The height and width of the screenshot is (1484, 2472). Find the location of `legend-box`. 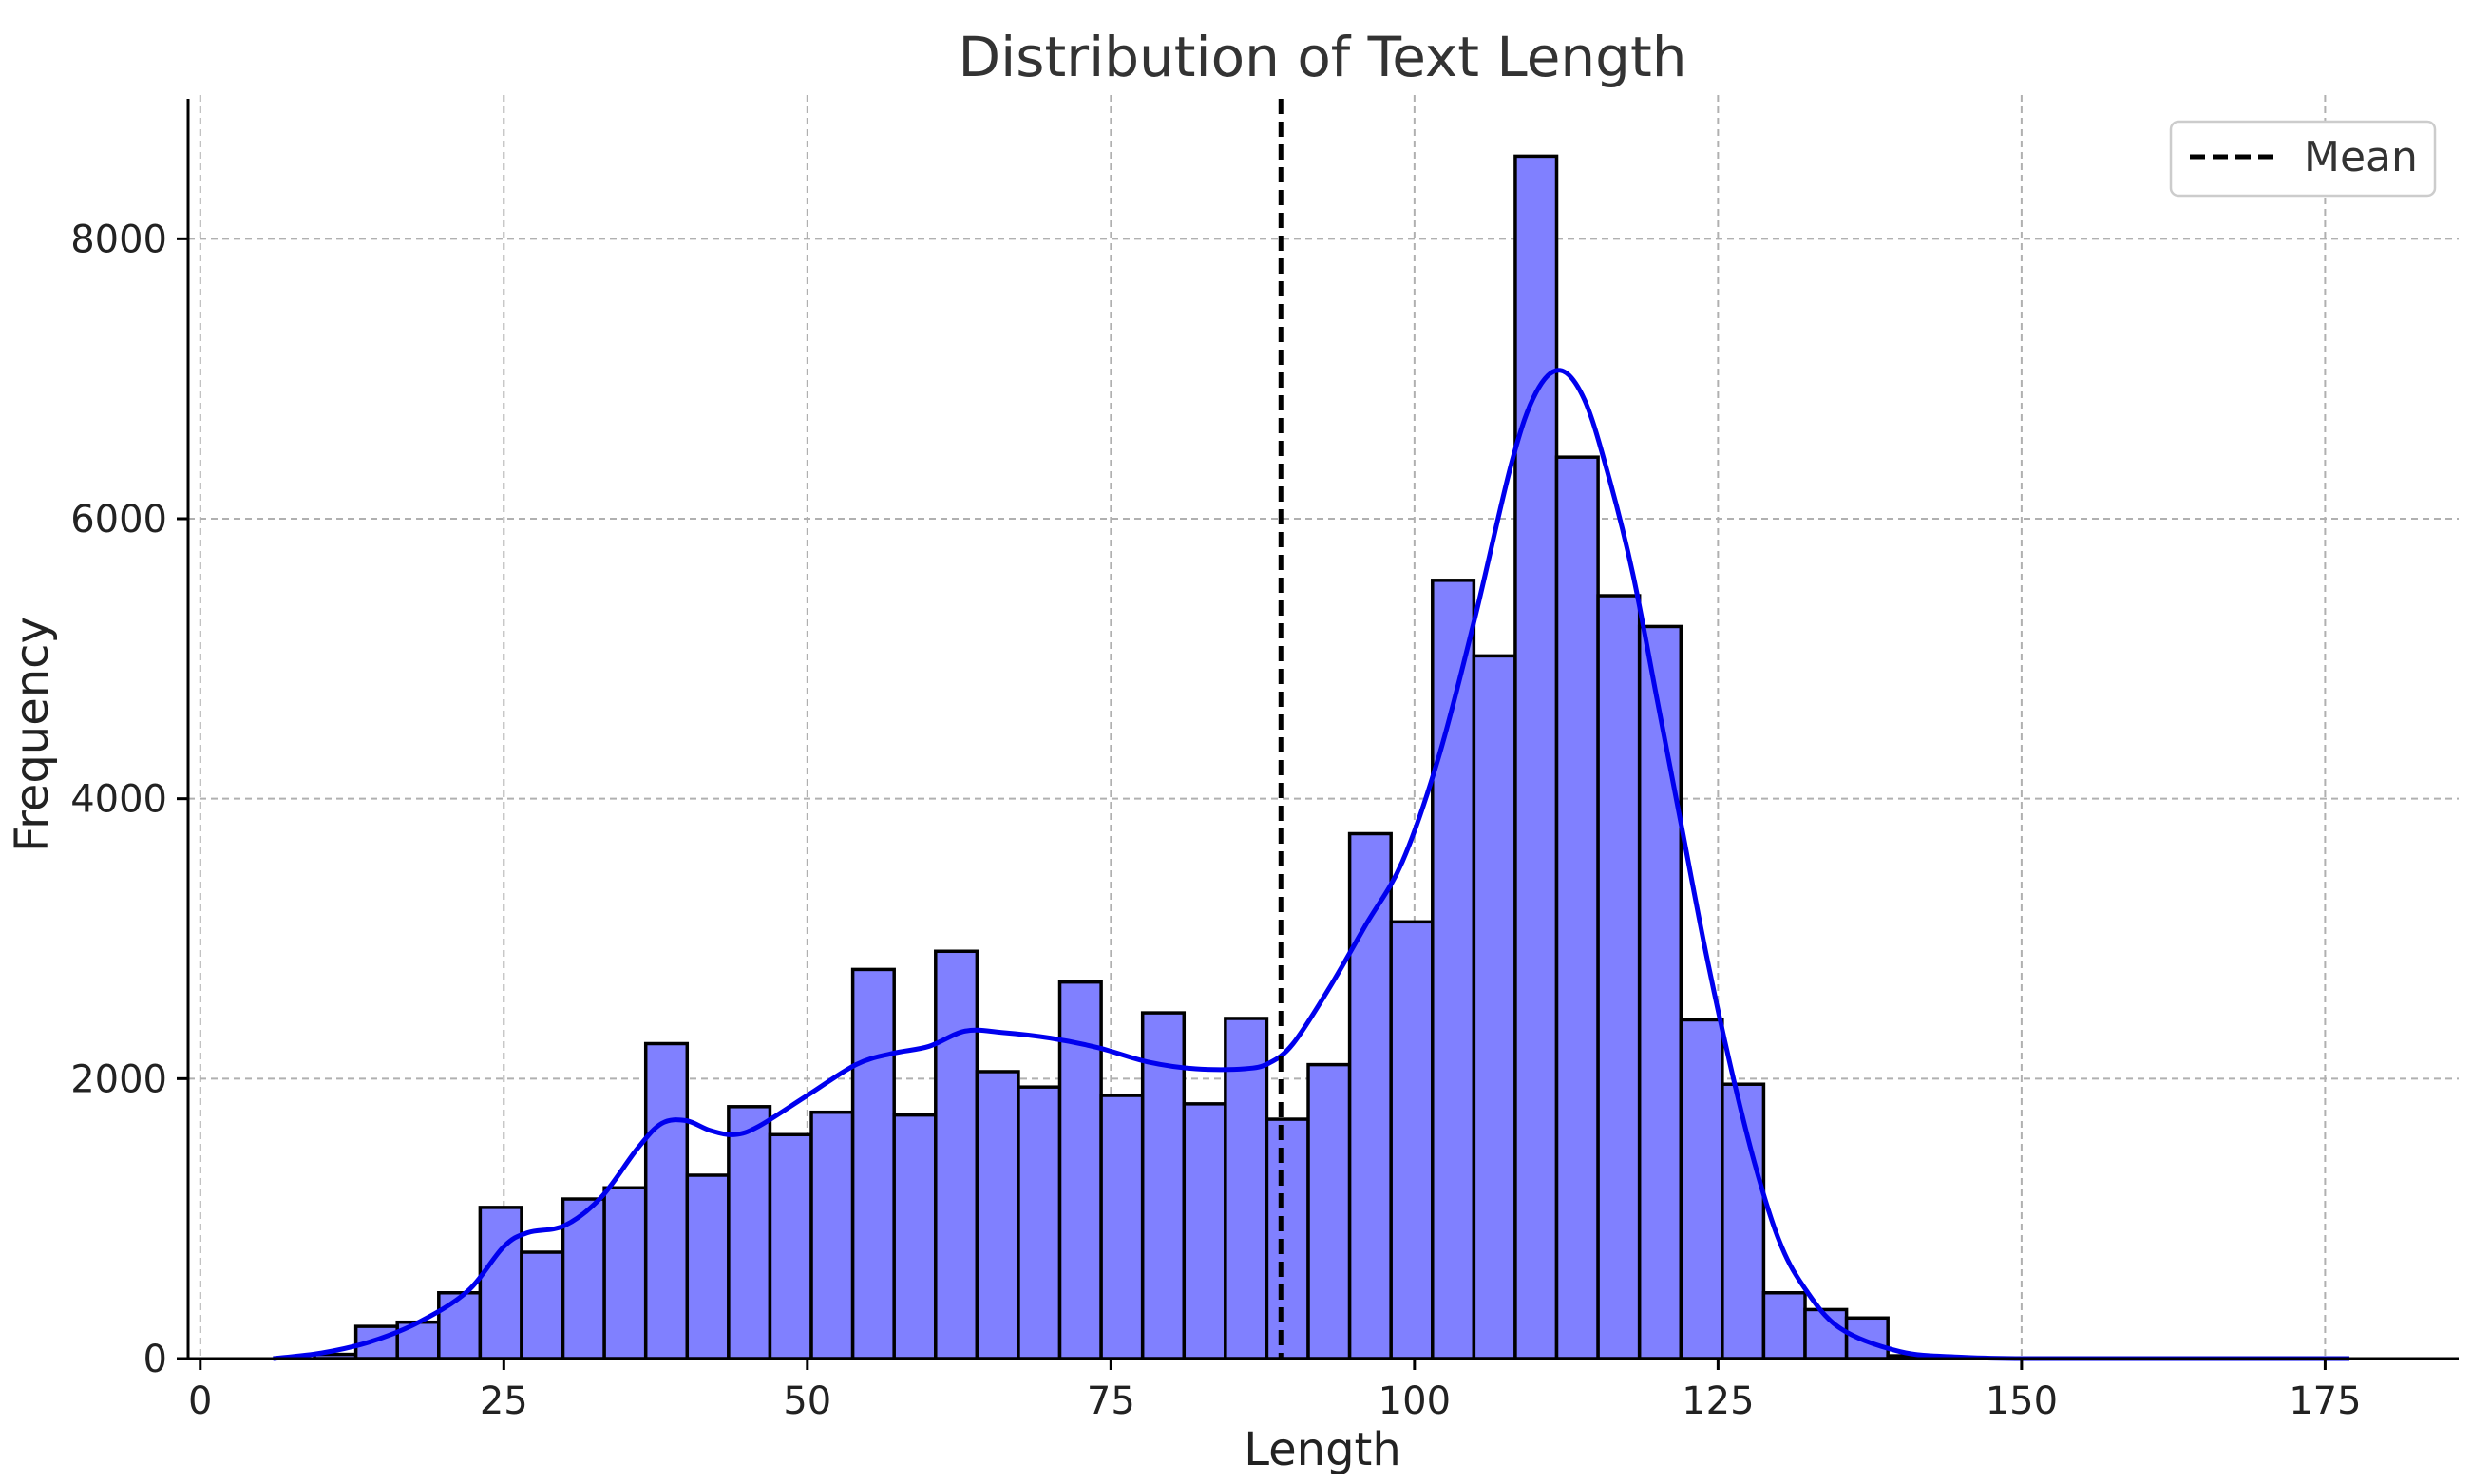

legend-box is located at coordinates (2303, 159).